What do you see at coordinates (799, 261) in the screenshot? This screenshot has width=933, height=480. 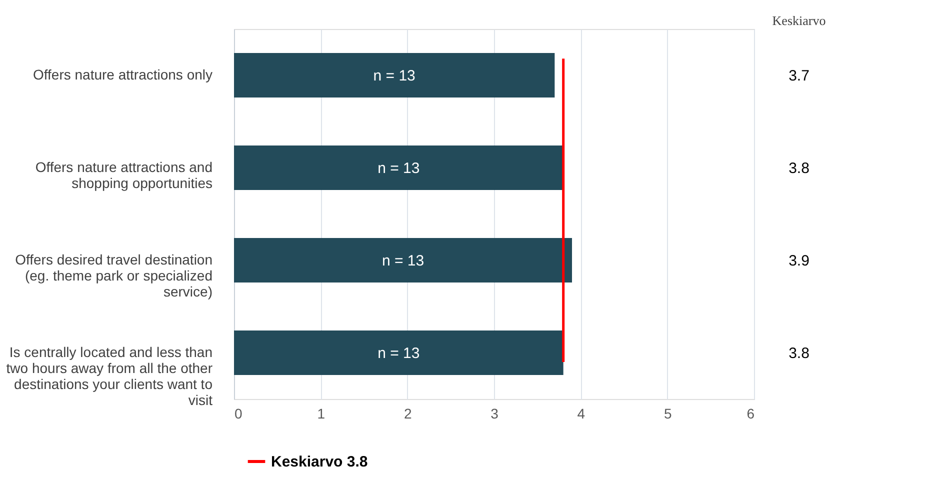 I see `data-label: 3.9` at bounding box center [799, 261].